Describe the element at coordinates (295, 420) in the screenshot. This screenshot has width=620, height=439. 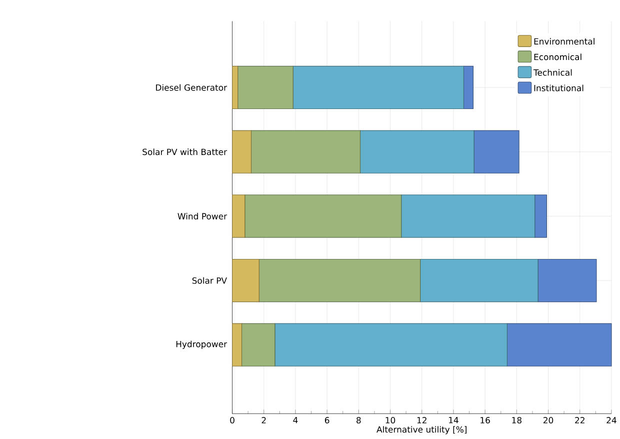
I see `x-tick-label: 4` at that location.